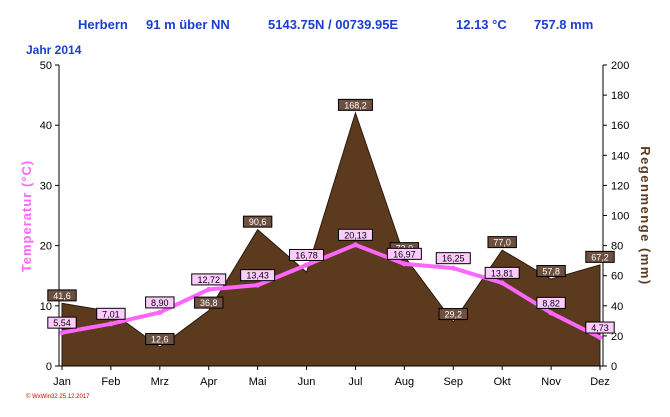 The height and width of the screenshot is (417, 670). I want to click on temperature-value-label: 8,82, so click(551, 303).